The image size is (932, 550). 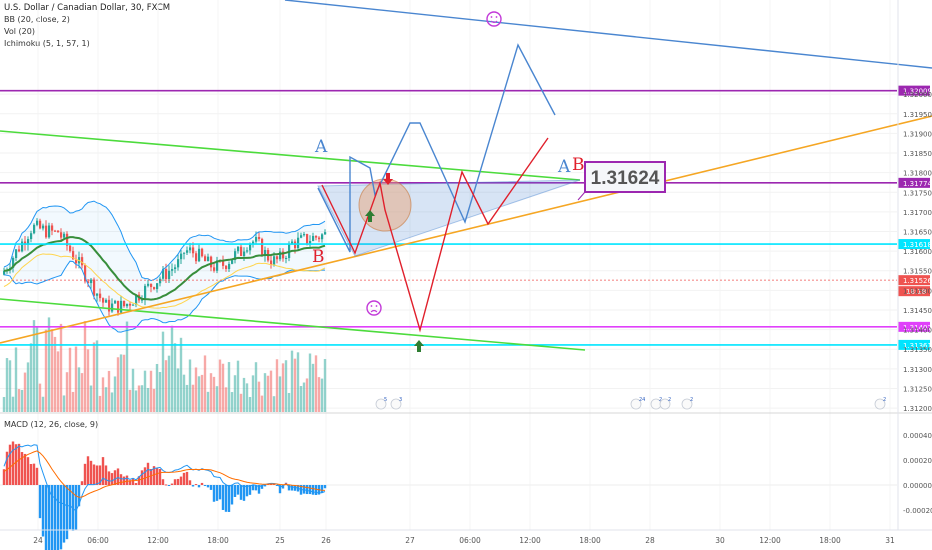 What do you see at coordinates (47, 43) in the screenshot?
I see `indicator-ichimoku: Ichimoku (5, 1, 57, 1)` at bounding box center [47, 43].